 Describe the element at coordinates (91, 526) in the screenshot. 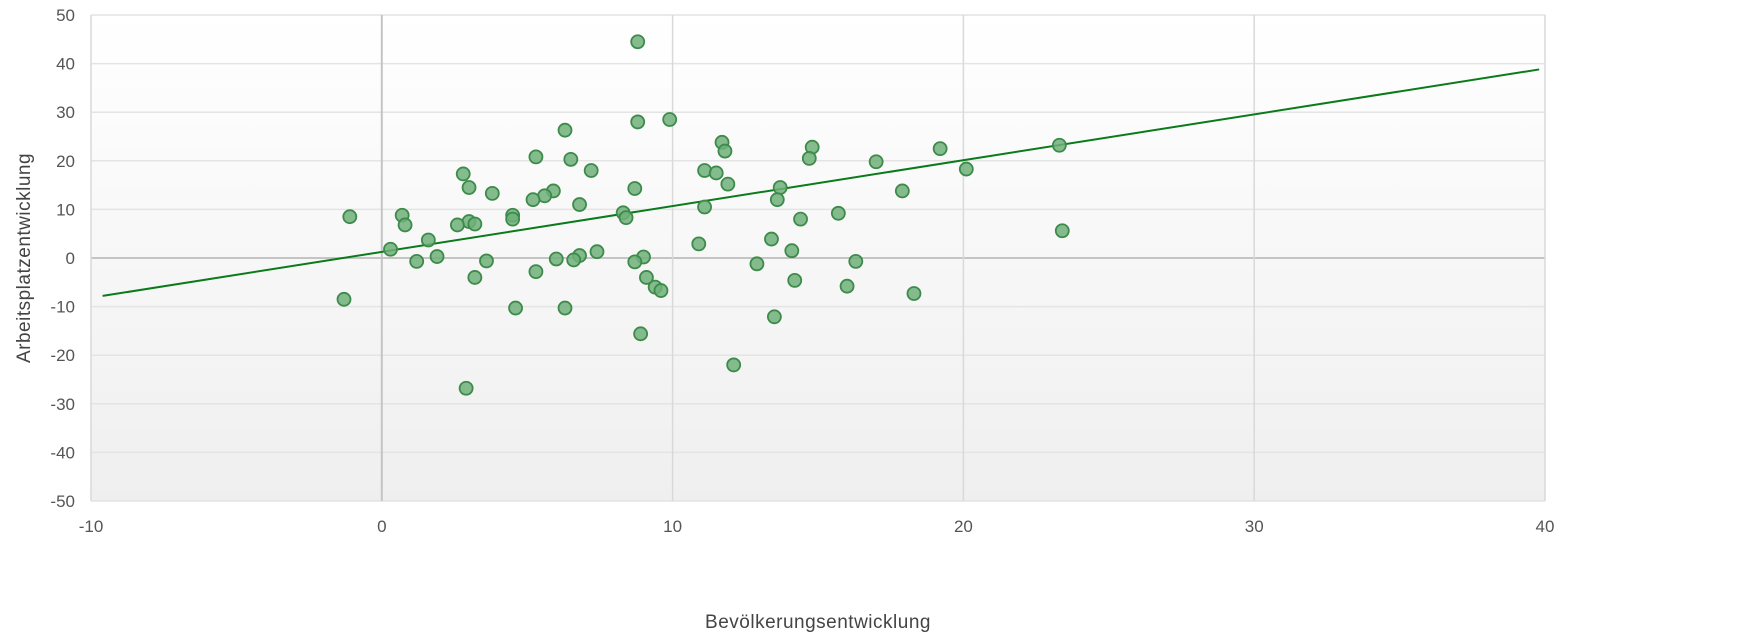

I see `x-tick-label: -10` at that location.